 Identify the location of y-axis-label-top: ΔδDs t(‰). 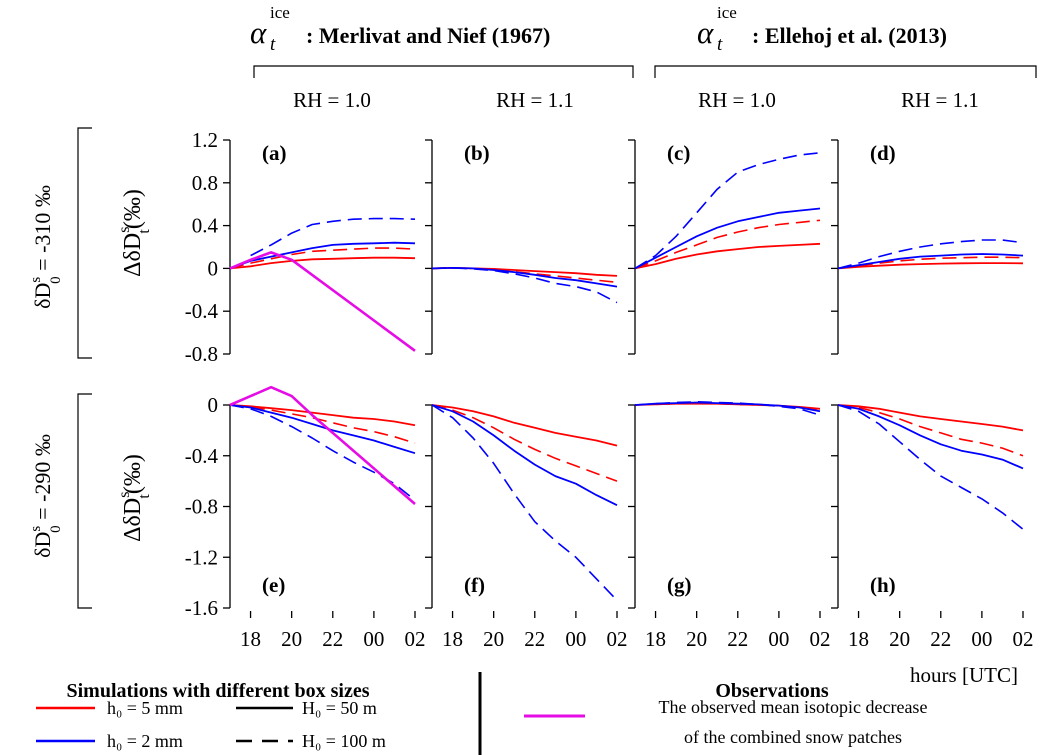
(134, 233).